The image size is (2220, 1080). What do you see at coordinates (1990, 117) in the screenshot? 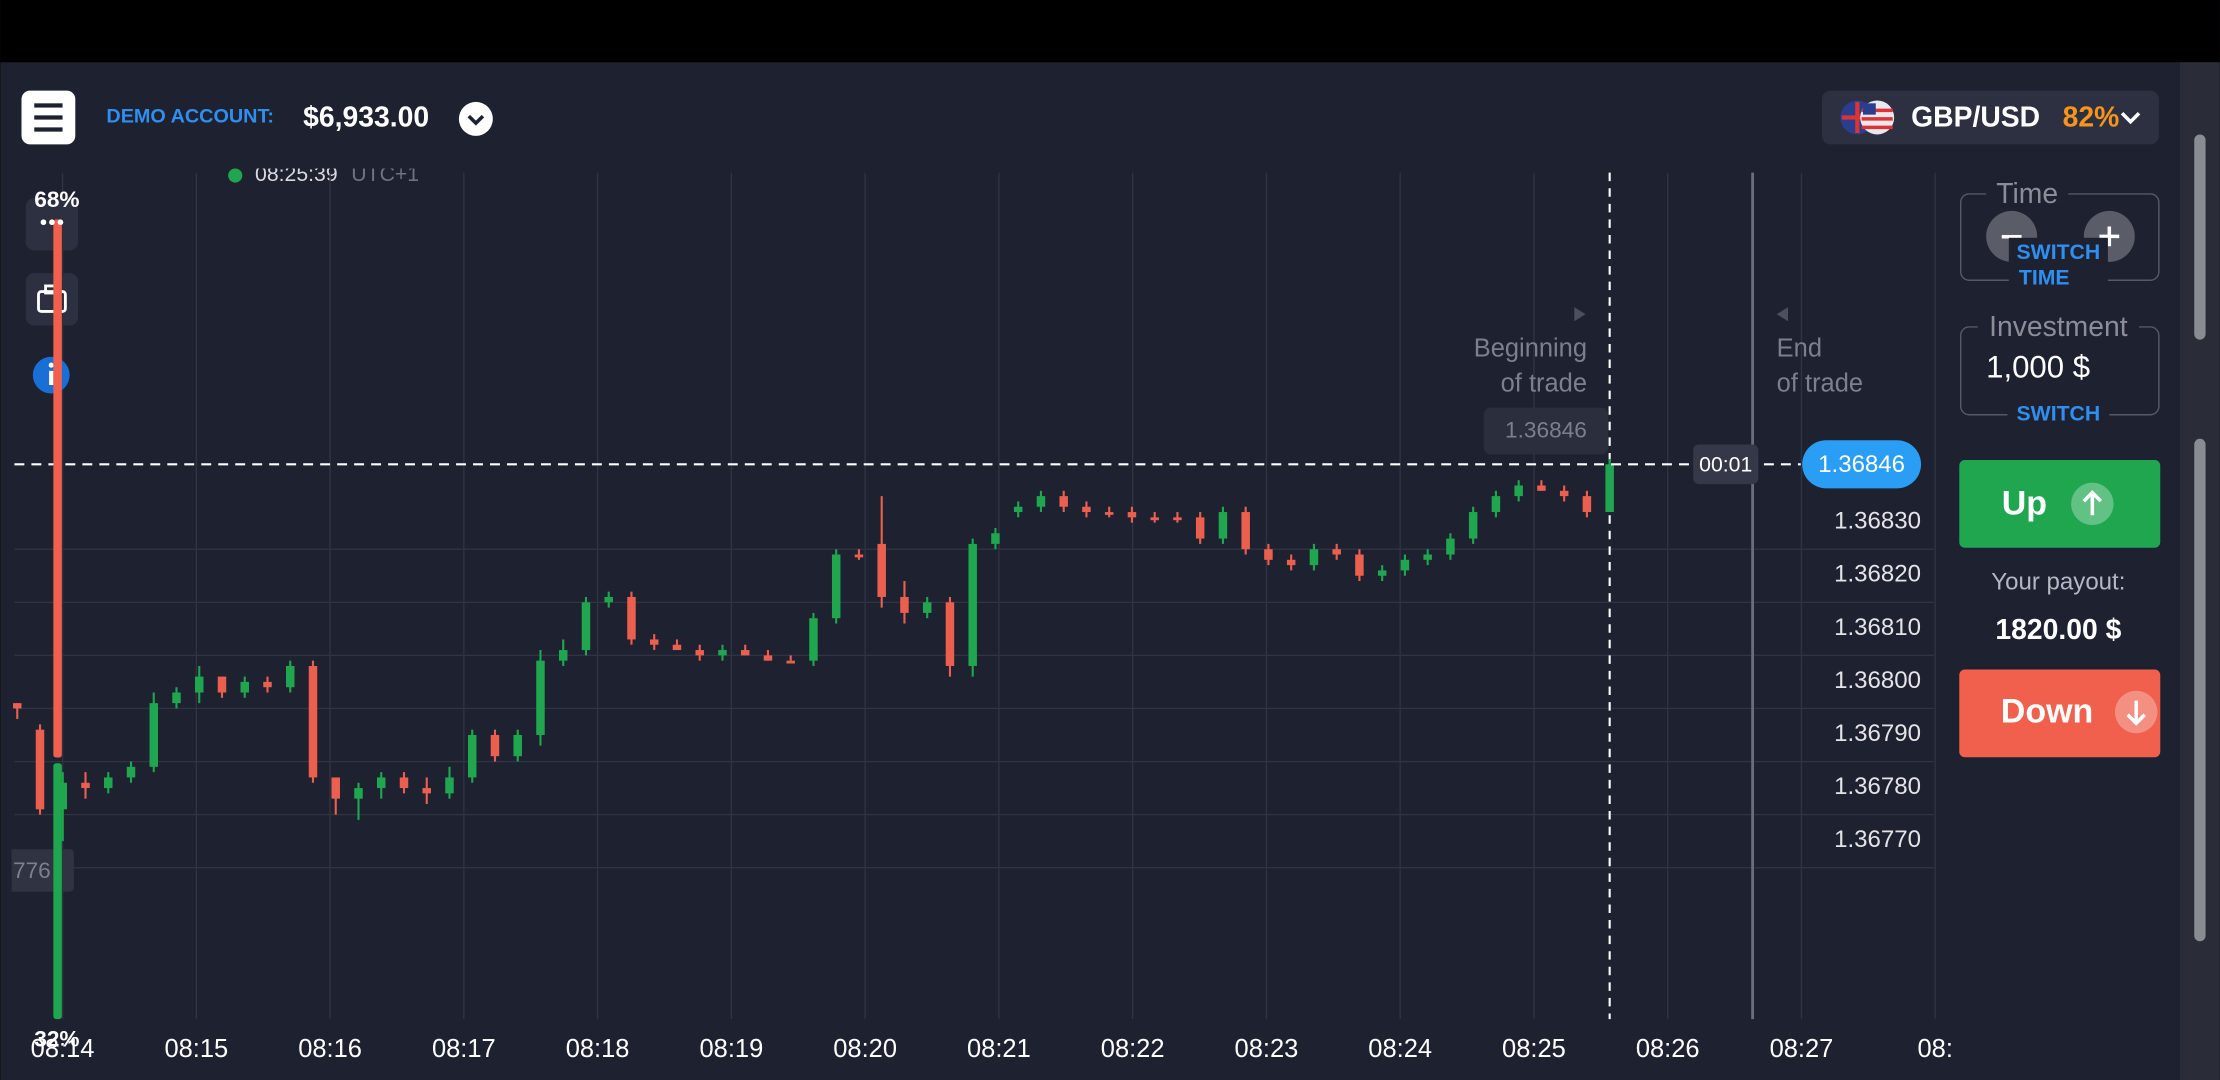
I see `asset-selector` at bounding box center [1990, 117].